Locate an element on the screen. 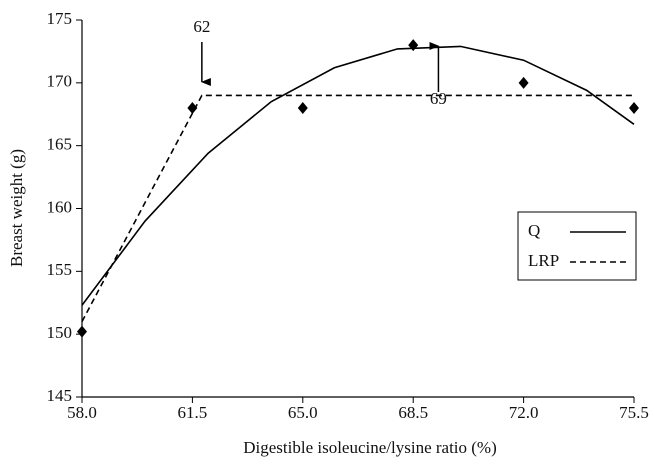 Image resolution: width=655 pixels, height=464 pixels. y-axis-title: Breast weight (g) is located at coordinates (16, 208).